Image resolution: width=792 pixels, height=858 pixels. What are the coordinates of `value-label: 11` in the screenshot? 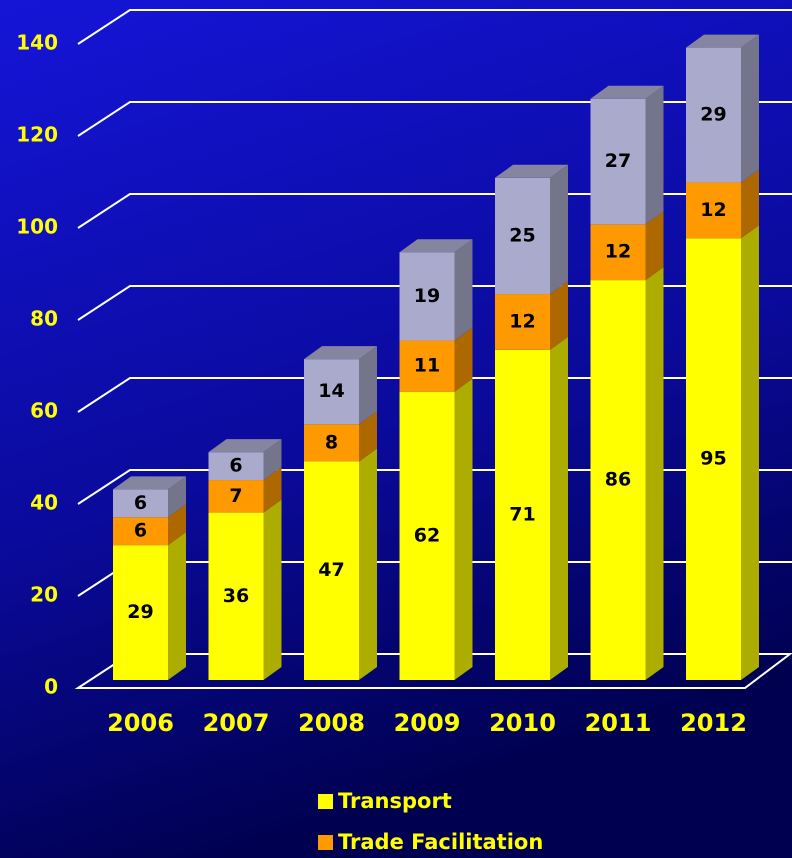 It's located at (427, 366).